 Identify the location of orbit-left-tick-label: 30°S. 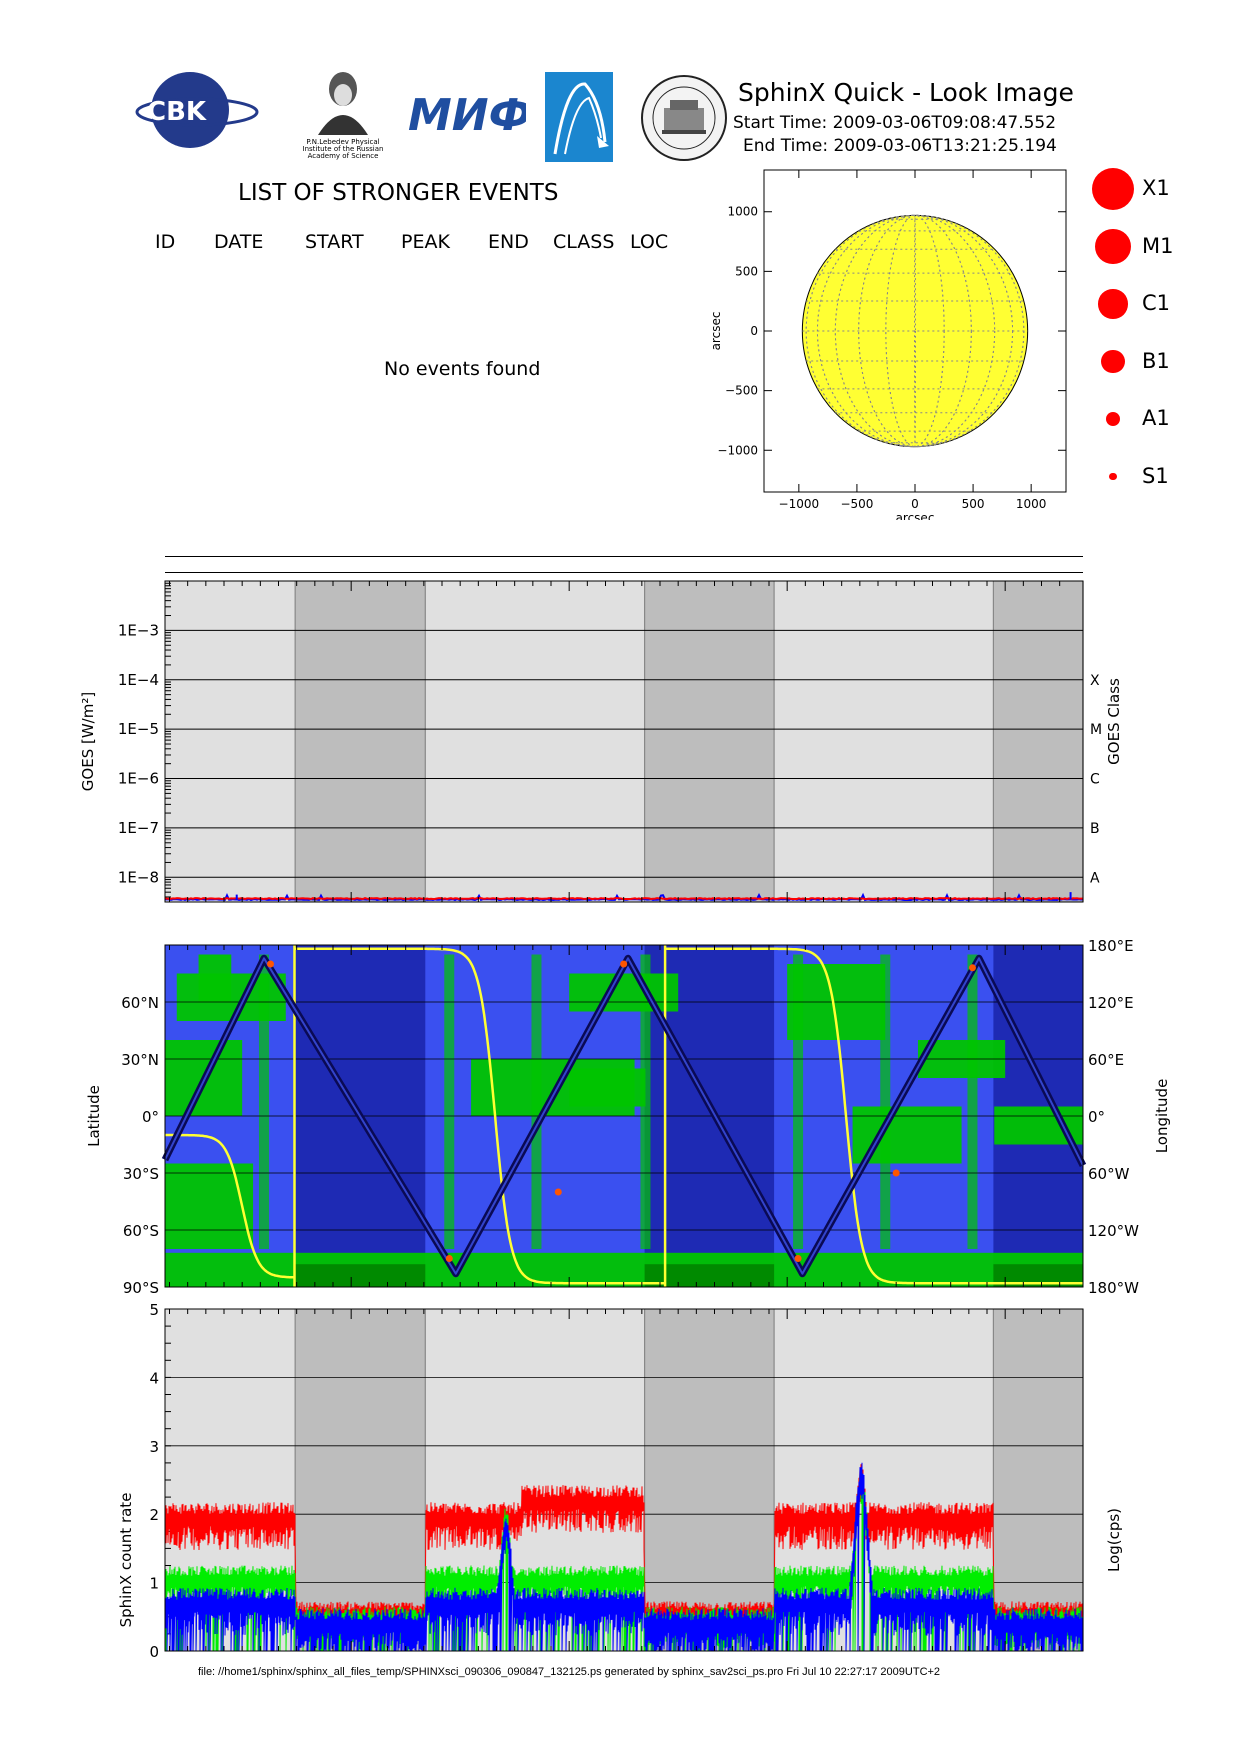
(141, 1174).